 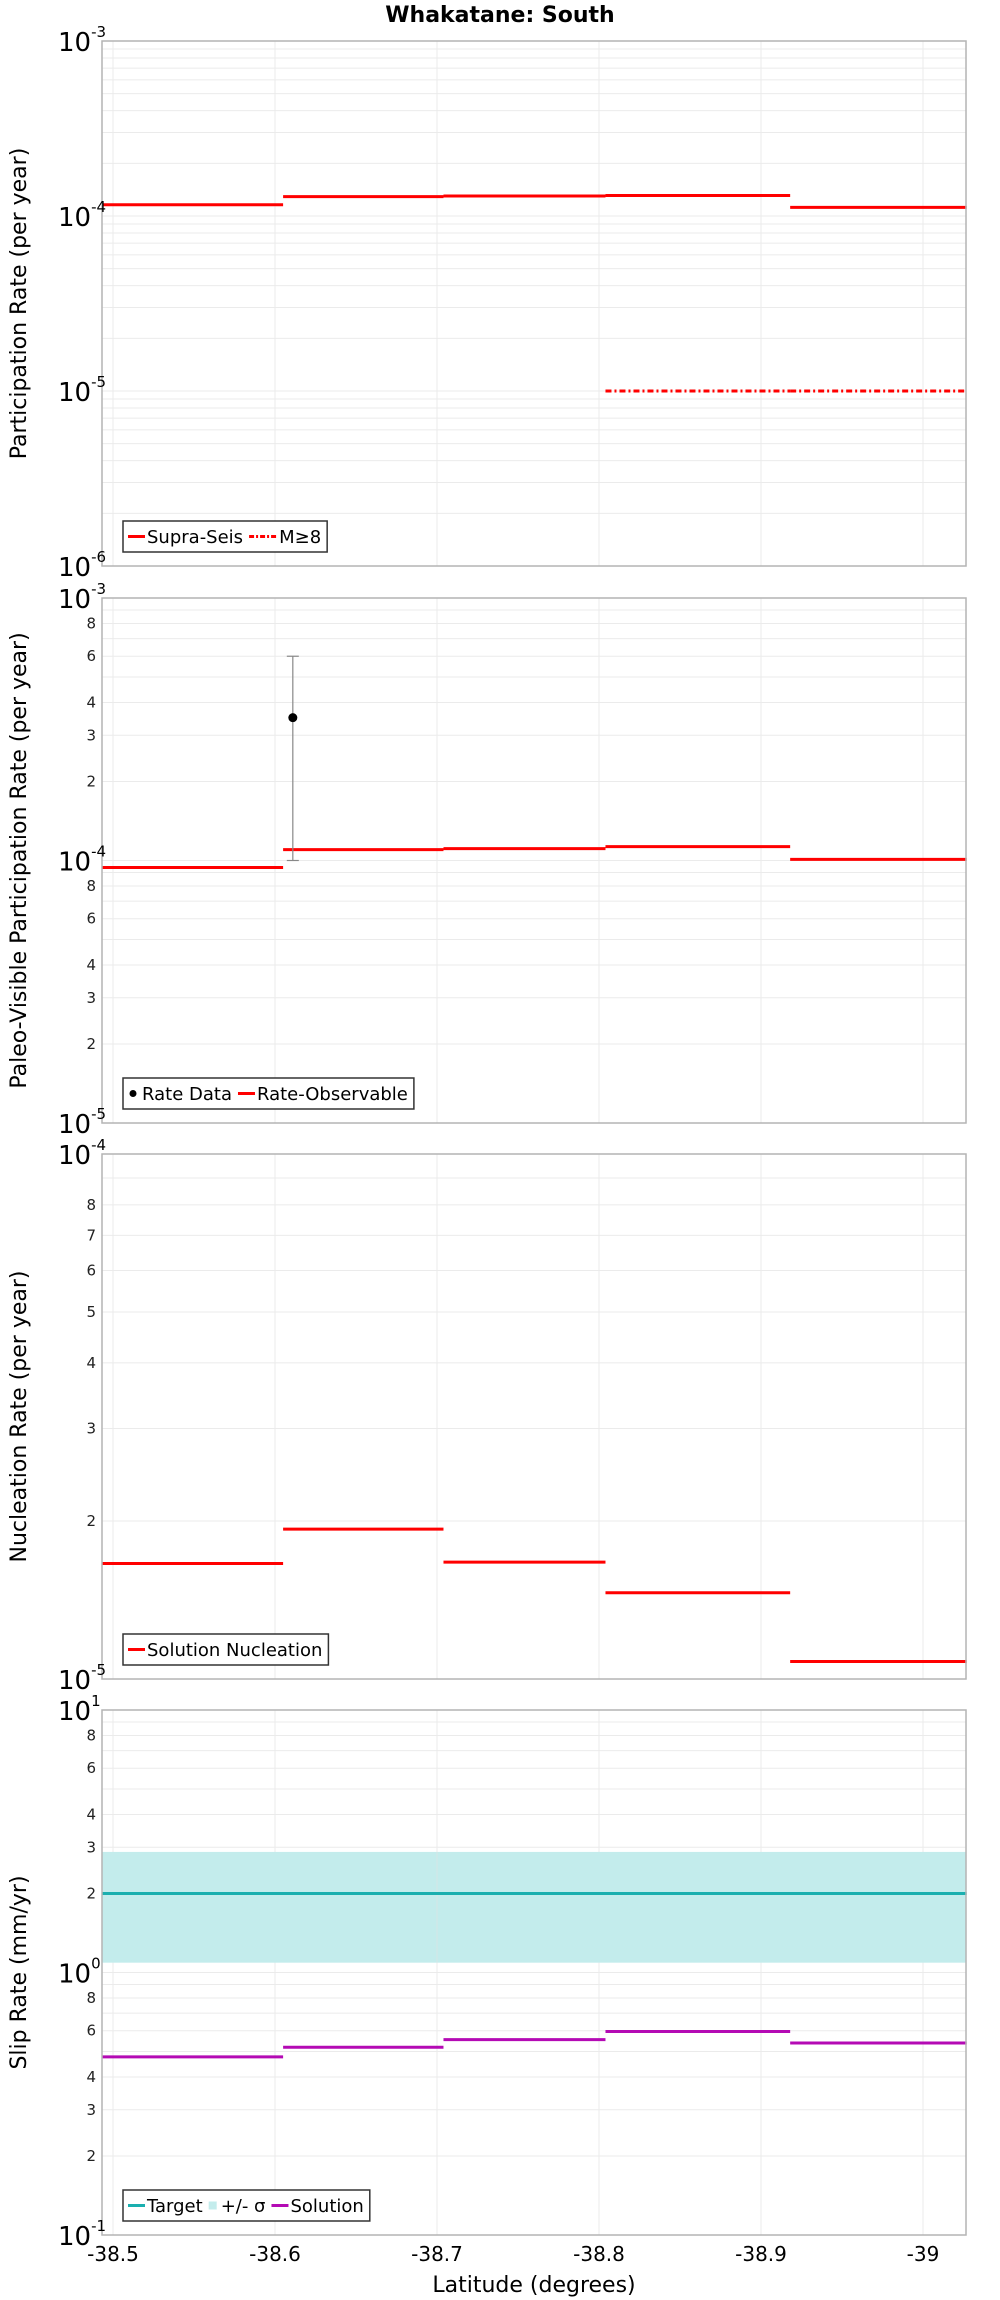 I want to click on x-tick-label: -38.7, so click(x=437, y=2254).